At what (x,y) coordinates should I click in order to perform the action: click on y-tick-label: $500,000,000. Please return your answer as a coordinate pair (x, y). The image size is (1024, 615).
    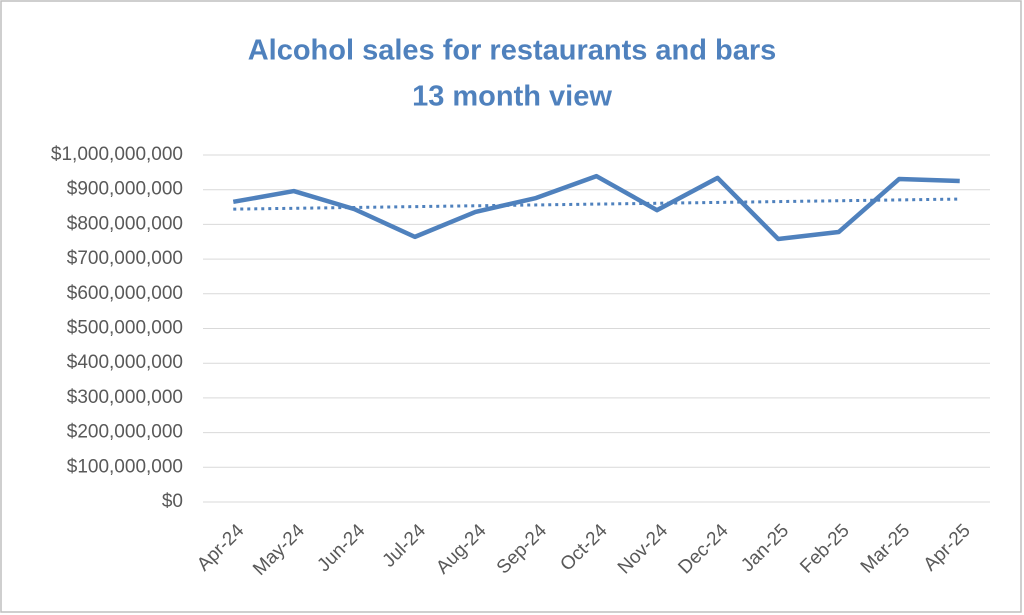
    Looking at the image, I should click on (125, 328).